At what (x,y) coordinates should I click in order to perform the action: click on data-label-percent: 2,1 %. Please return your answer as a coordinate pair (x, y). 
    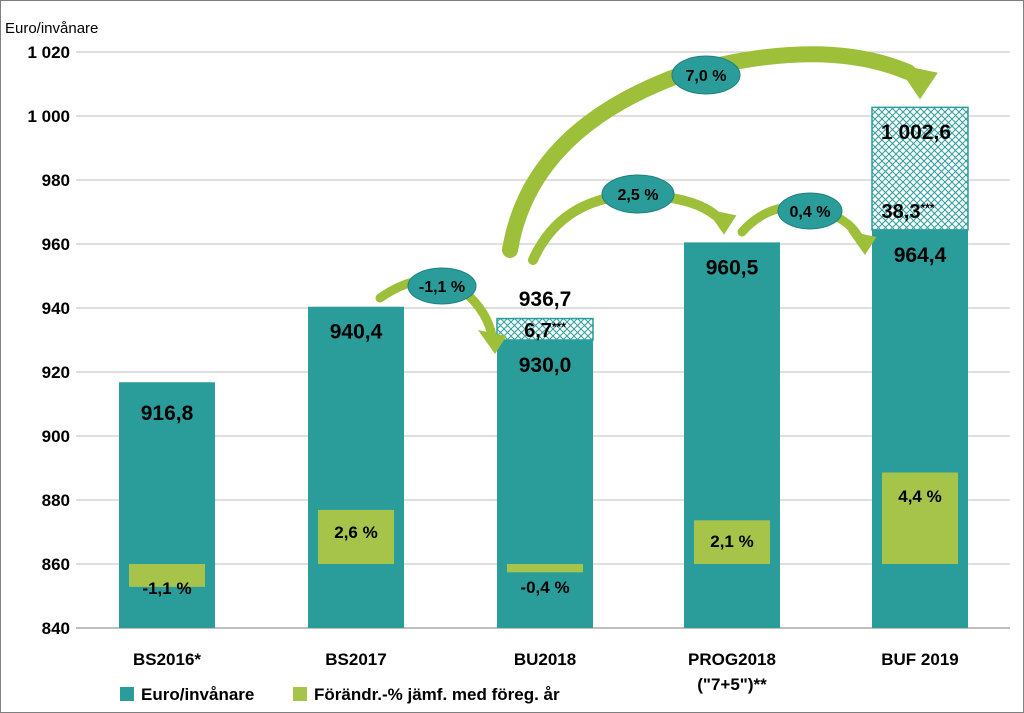
    Looking at the image, I should click on (731, 541).